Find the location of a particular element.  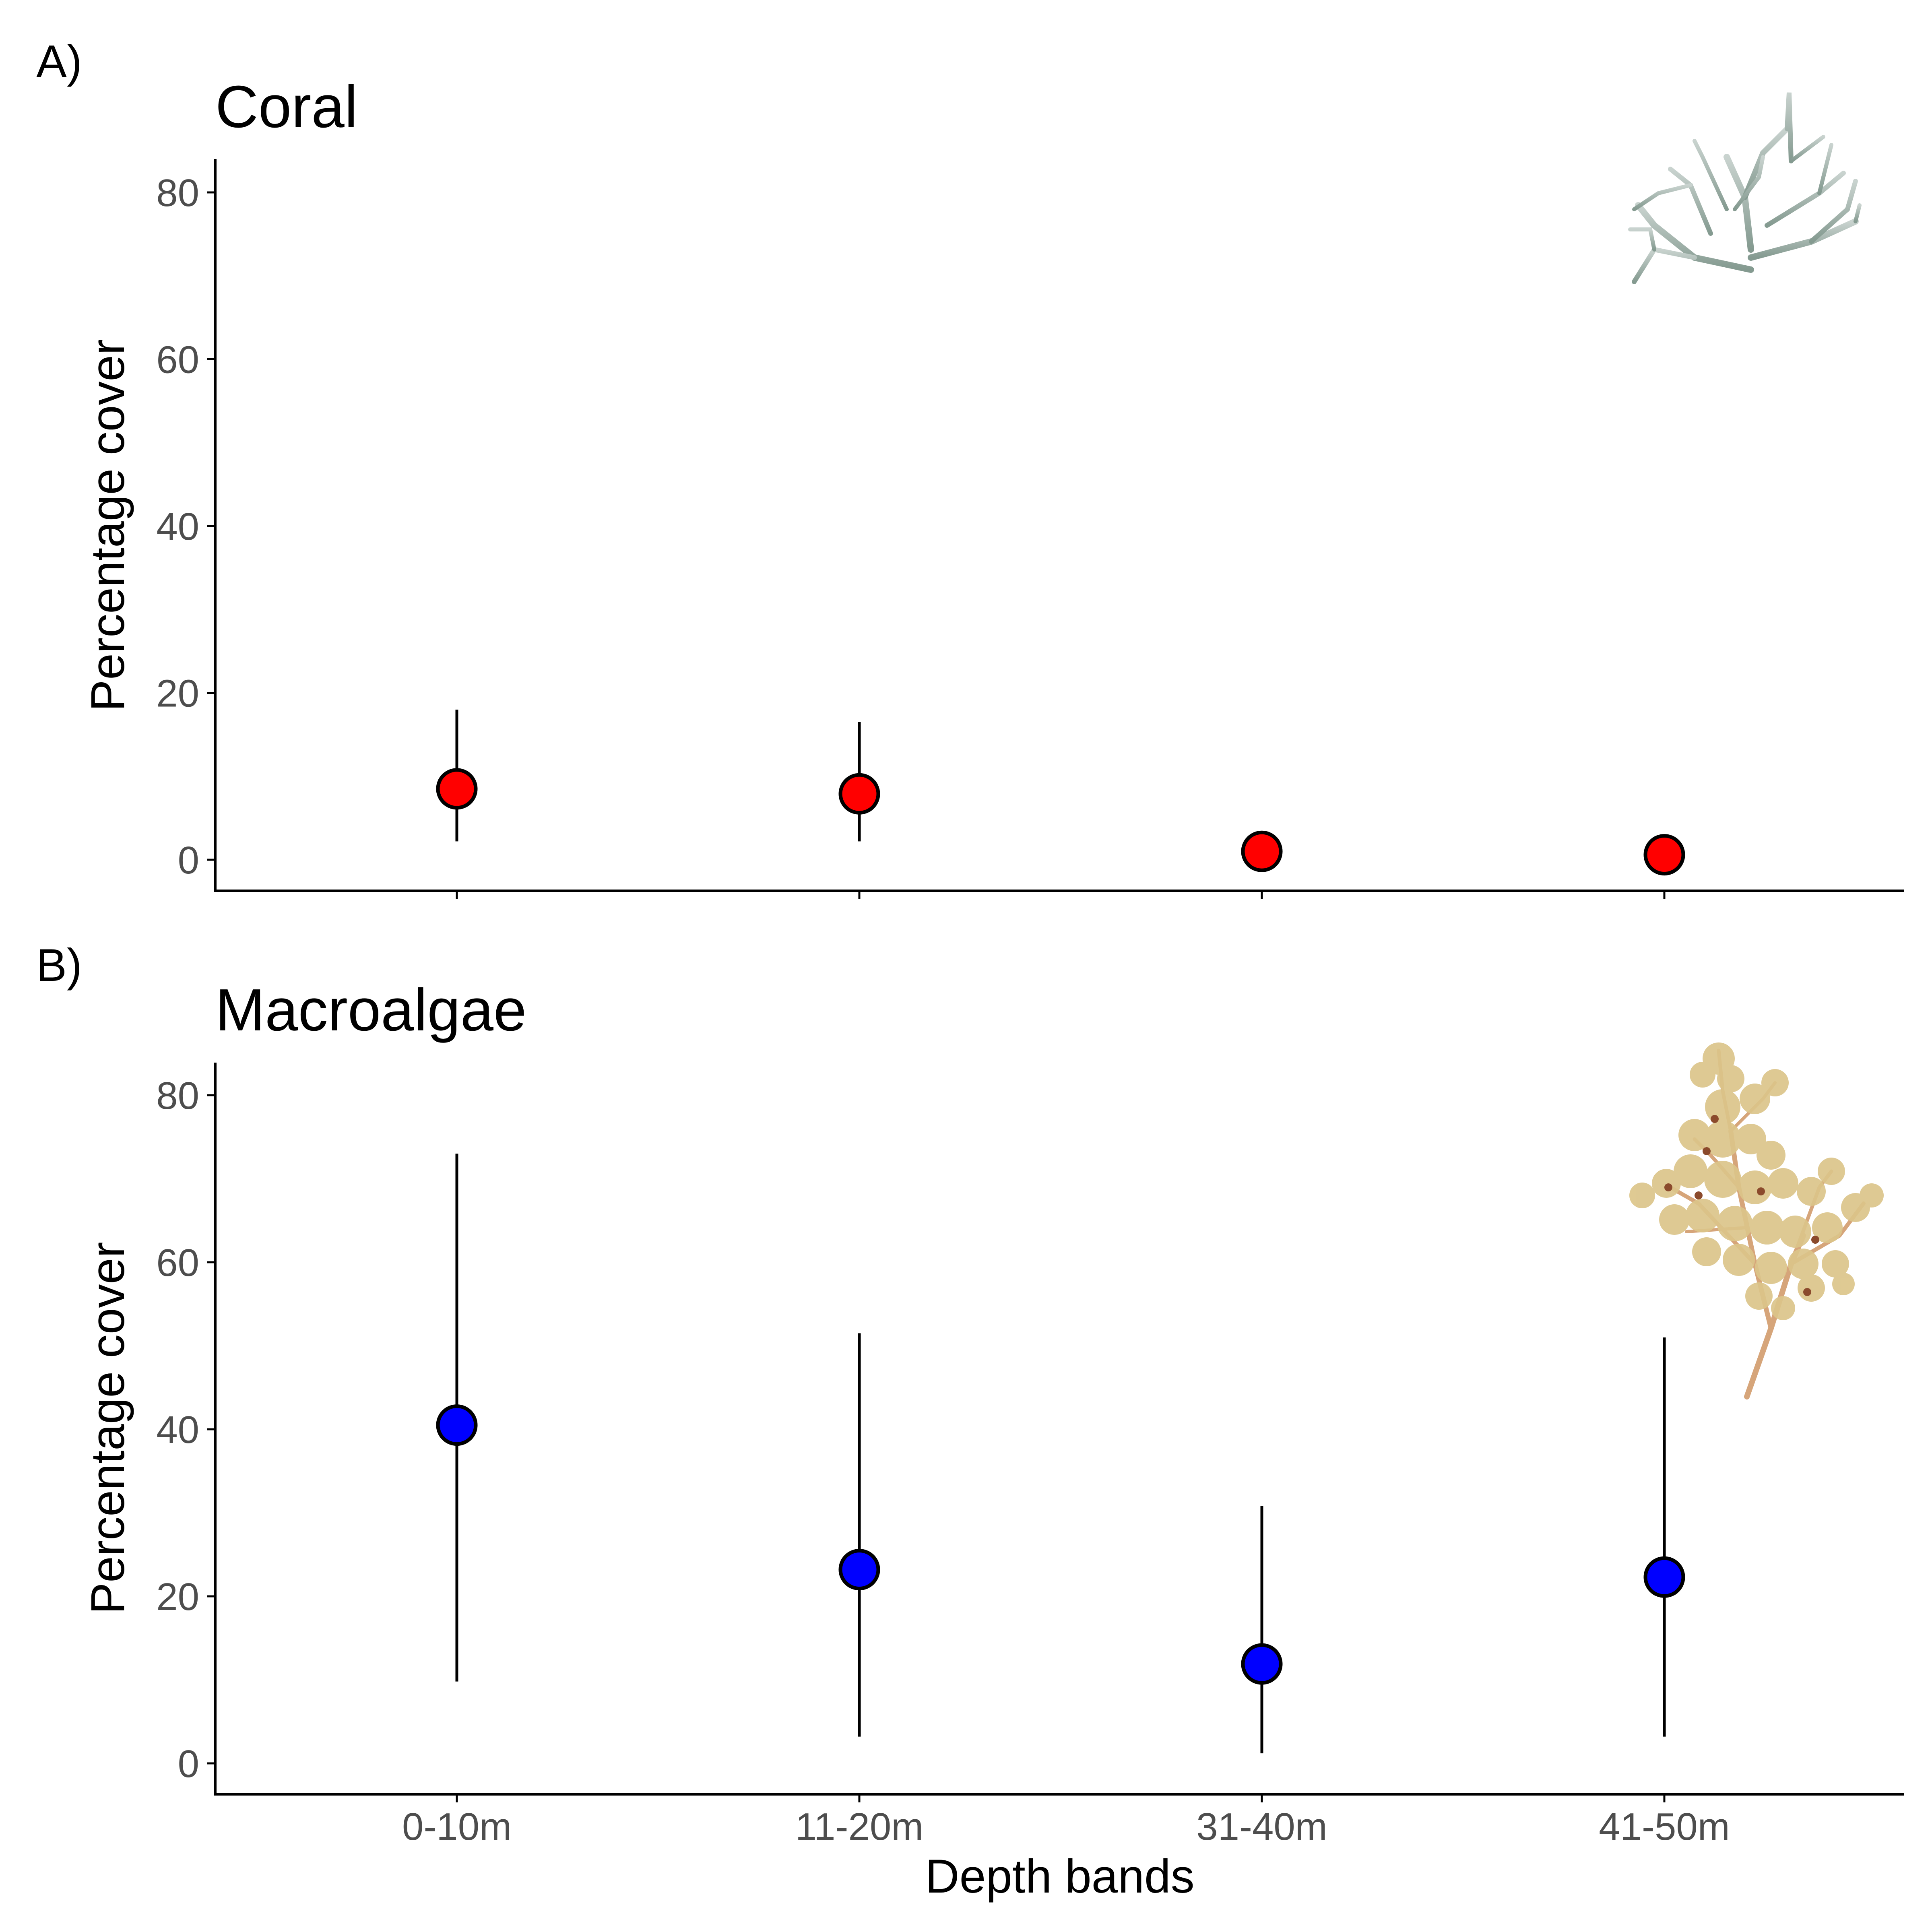

panel-a-title: Coral is located at coordinates (286, 107).